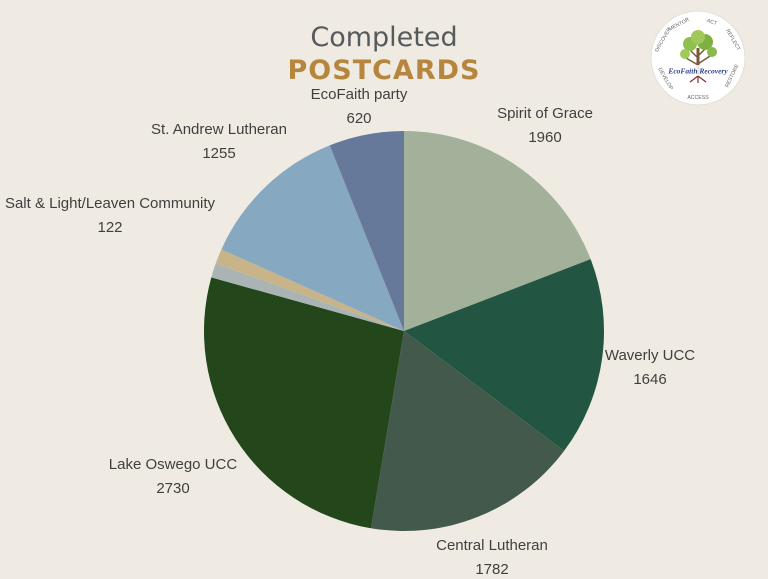 The height and width of the screenshot is (579, 768). I want to click on slice-label: Salt & Light/Leaven Community, so click(110, 203).